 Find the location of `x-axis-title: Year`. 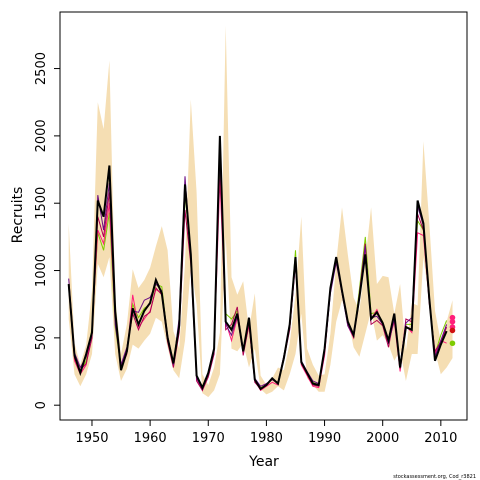

x-axis-title: Year is located at coordinates (263, 462).